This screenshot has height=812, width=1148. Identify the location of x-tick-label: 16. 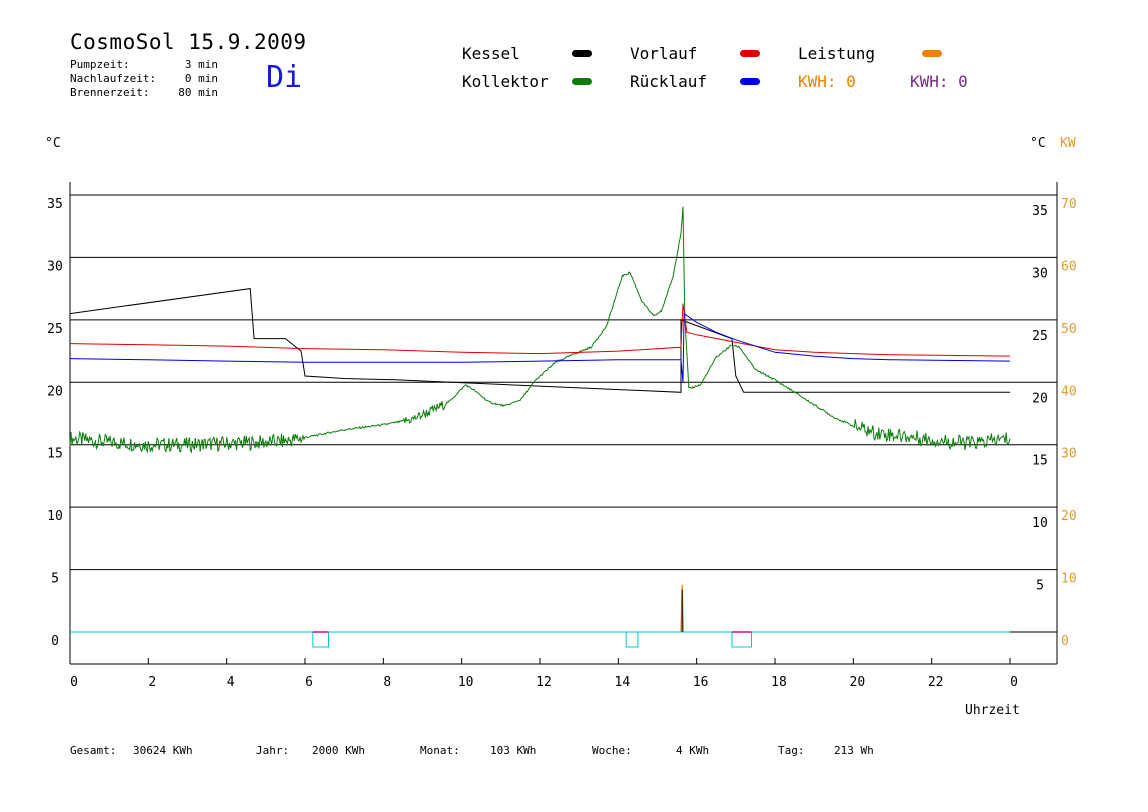
(701, 682).